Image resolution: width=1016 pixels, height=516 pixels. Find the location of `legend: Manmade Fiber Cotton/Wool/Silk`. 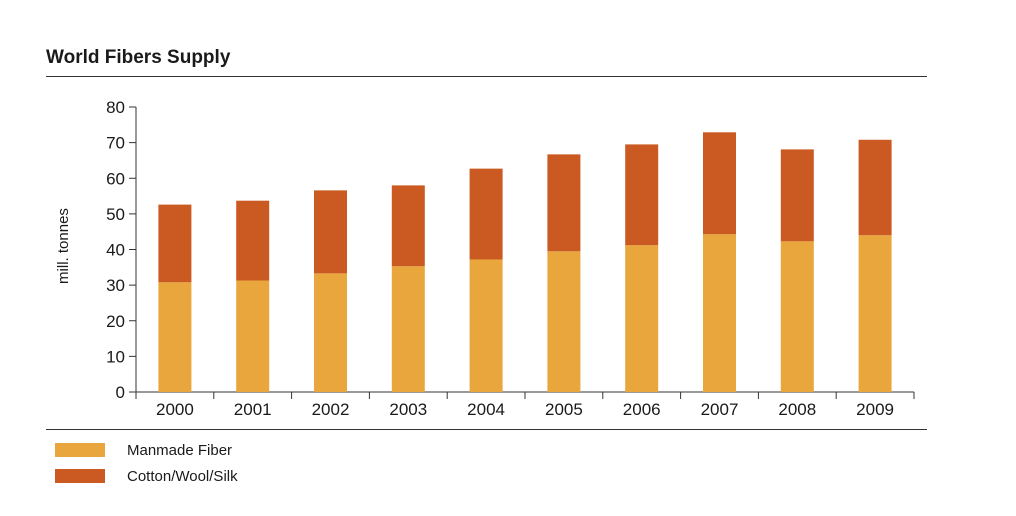

legend: Manmade Fiber Cotton/Wool/Silk is located at coordinates (146, 463).